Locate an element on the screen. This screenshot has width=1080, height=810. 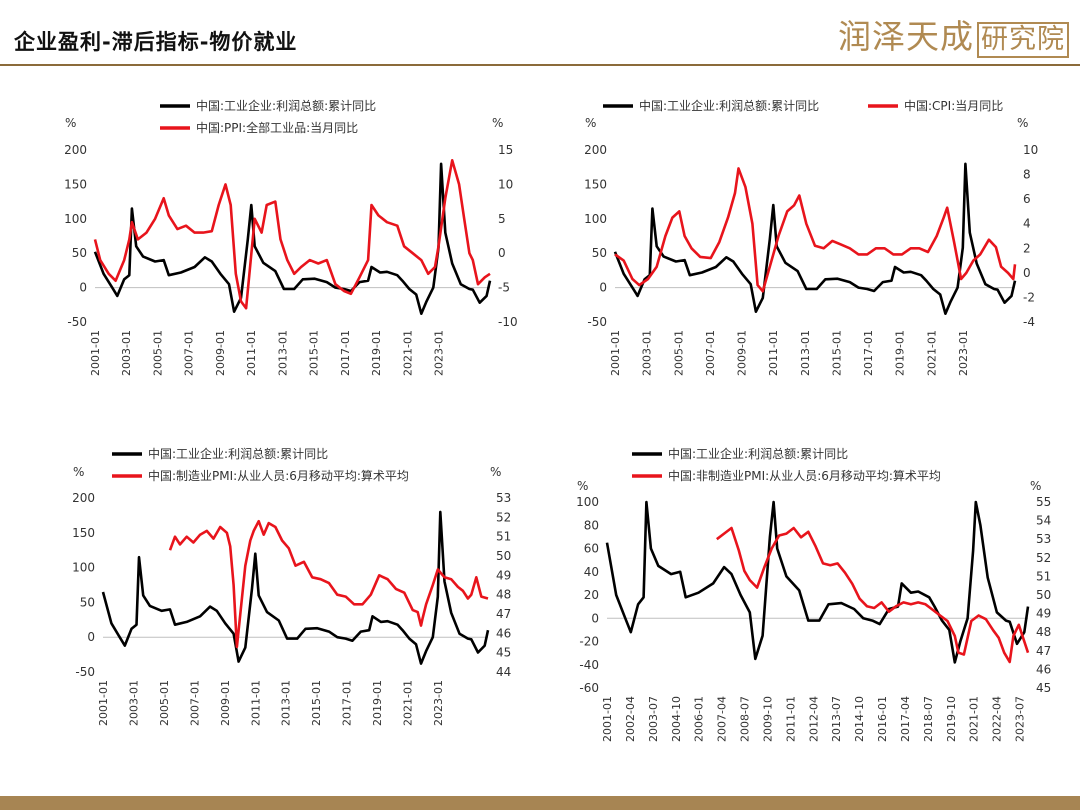
y-right-tick-label: 48 is located at coordinates (503, 595).